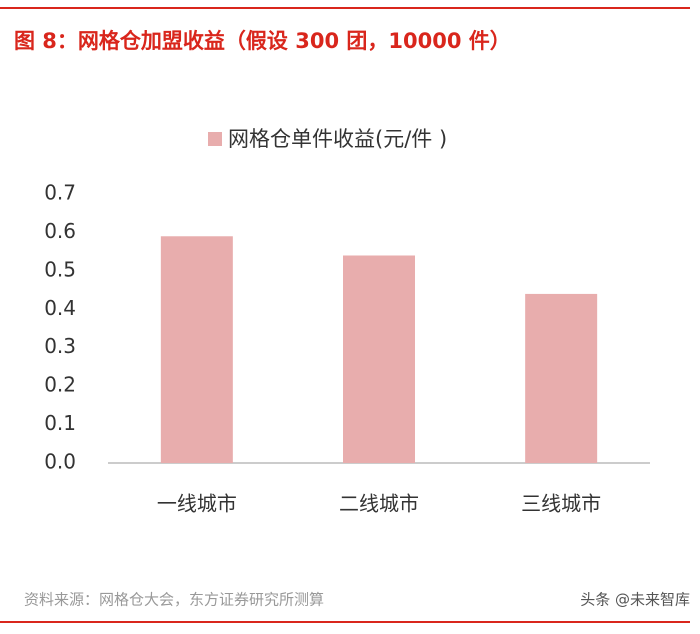 This screenshot has height=634, width=700. What do you see at coordinates (60, 385) in the screenshot?
I see `y-tick-label: 0.2` at bounding box center [60, 385].